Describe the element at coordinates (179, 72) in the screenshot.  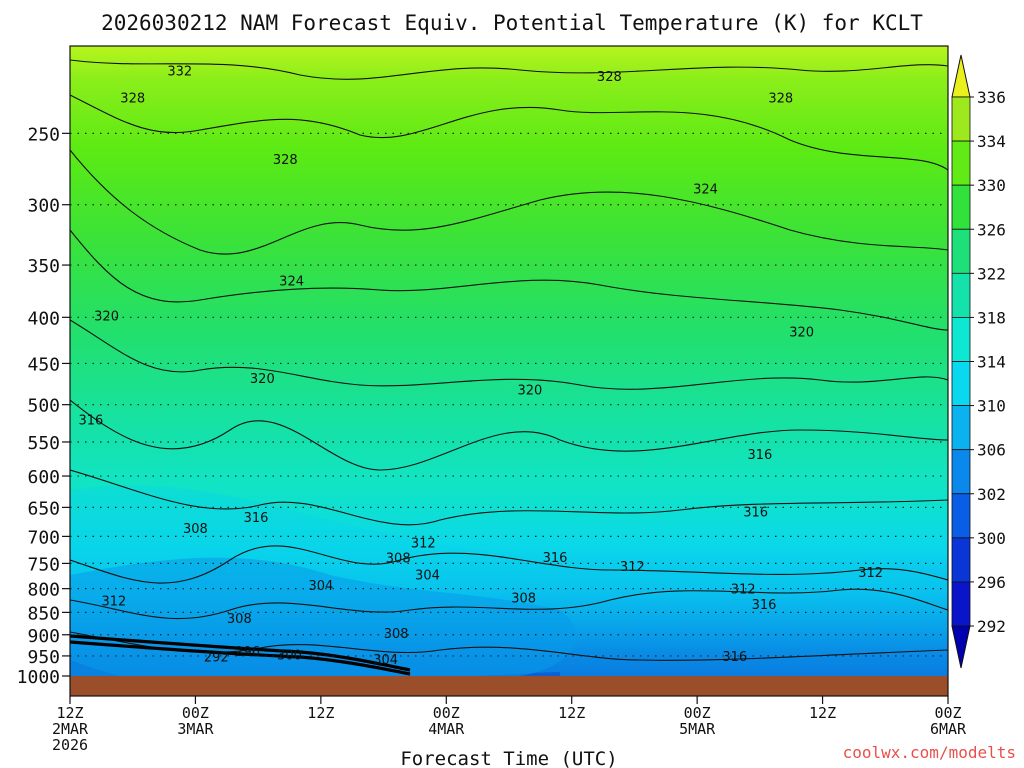
I see `contour-label: 332` at that location.